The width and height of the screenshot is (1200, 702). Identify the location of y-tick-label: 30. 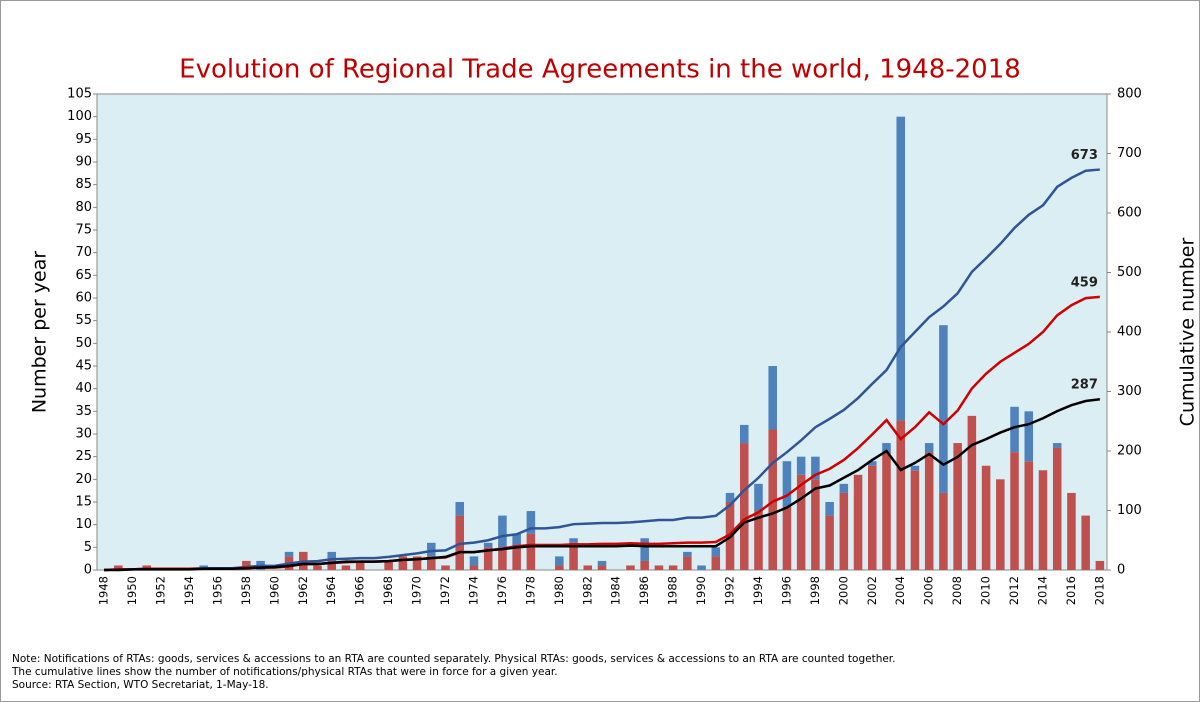
(83, 434).